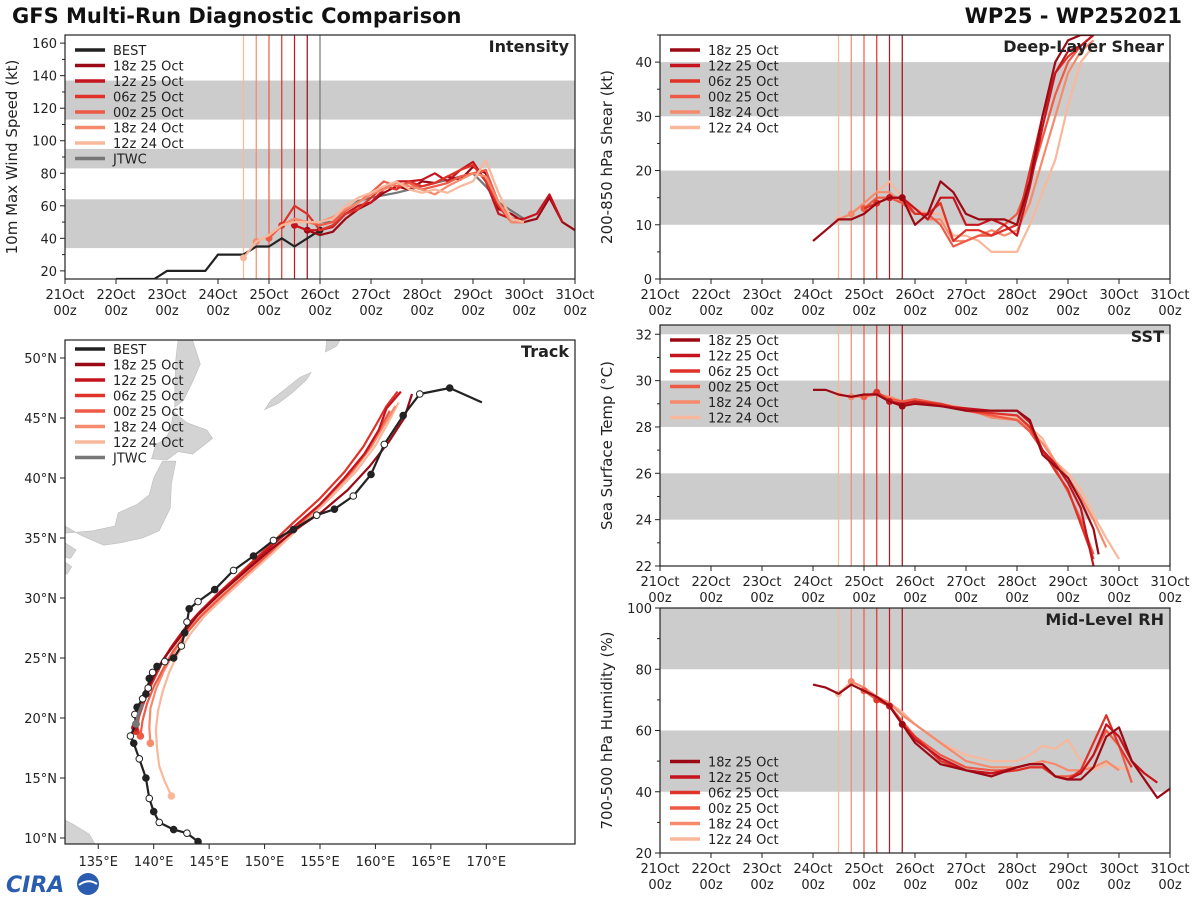 Image resolution: width=1200 pixels, height=900 pixels. Describe the element at coordinates (607, 730) in the screenshot. I see `y-axis-label: 700-500 hPa Humidity (%)` at that location.